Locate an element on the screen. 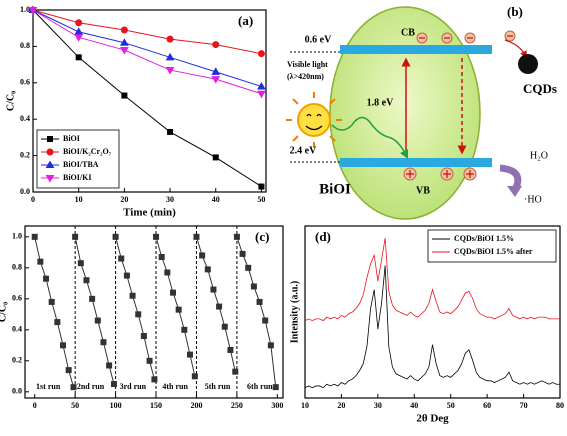  y-tick-label: 0.0 is located at coordinates (25, 191).